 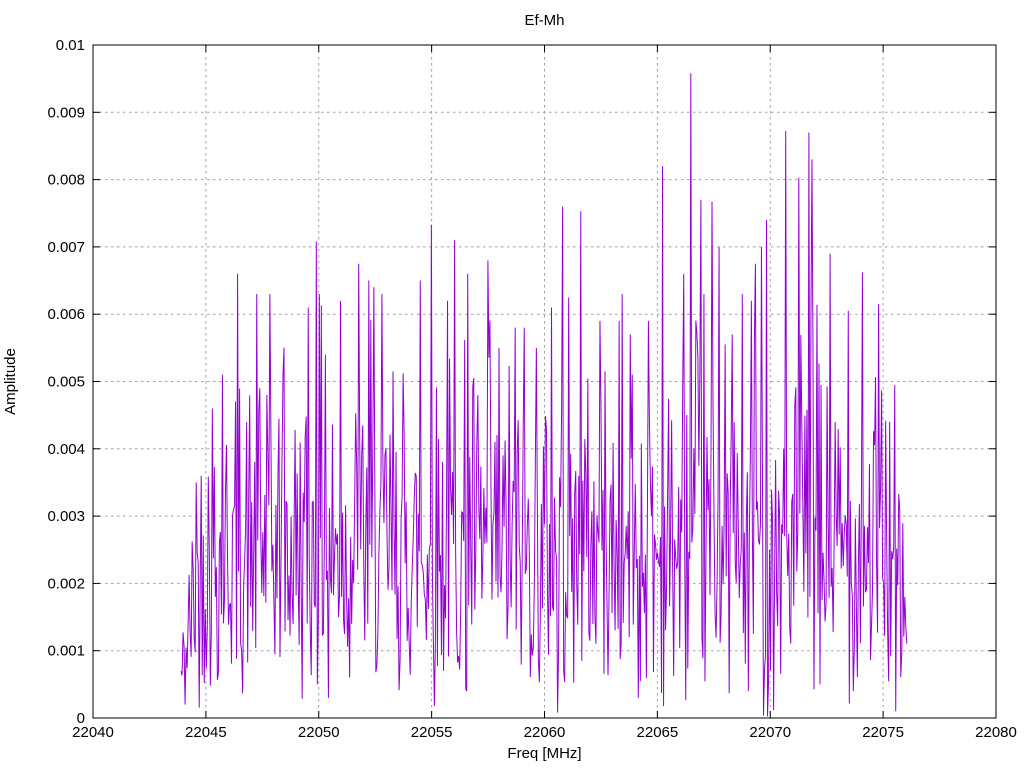 What do you see at coordinates (66, 449) in the screenshot?
I see `y-tick-label: 0.004` at bounding box center [66, 449].